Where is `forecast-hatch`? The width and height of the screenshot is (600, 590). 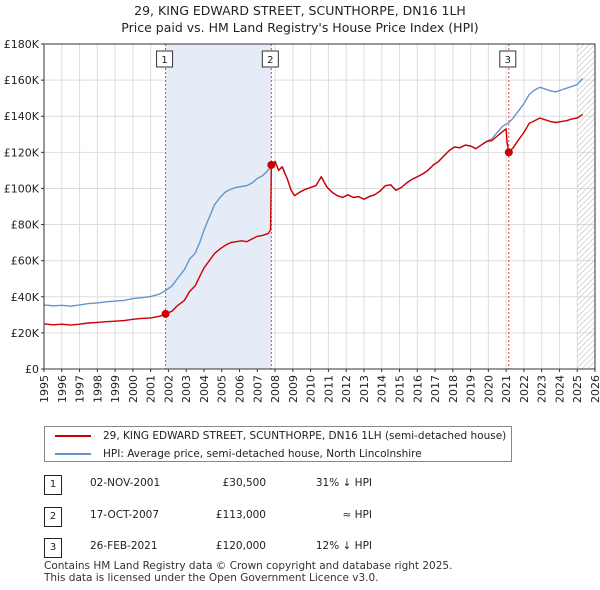 forecast-hatch is located at coordinates (586, 206).